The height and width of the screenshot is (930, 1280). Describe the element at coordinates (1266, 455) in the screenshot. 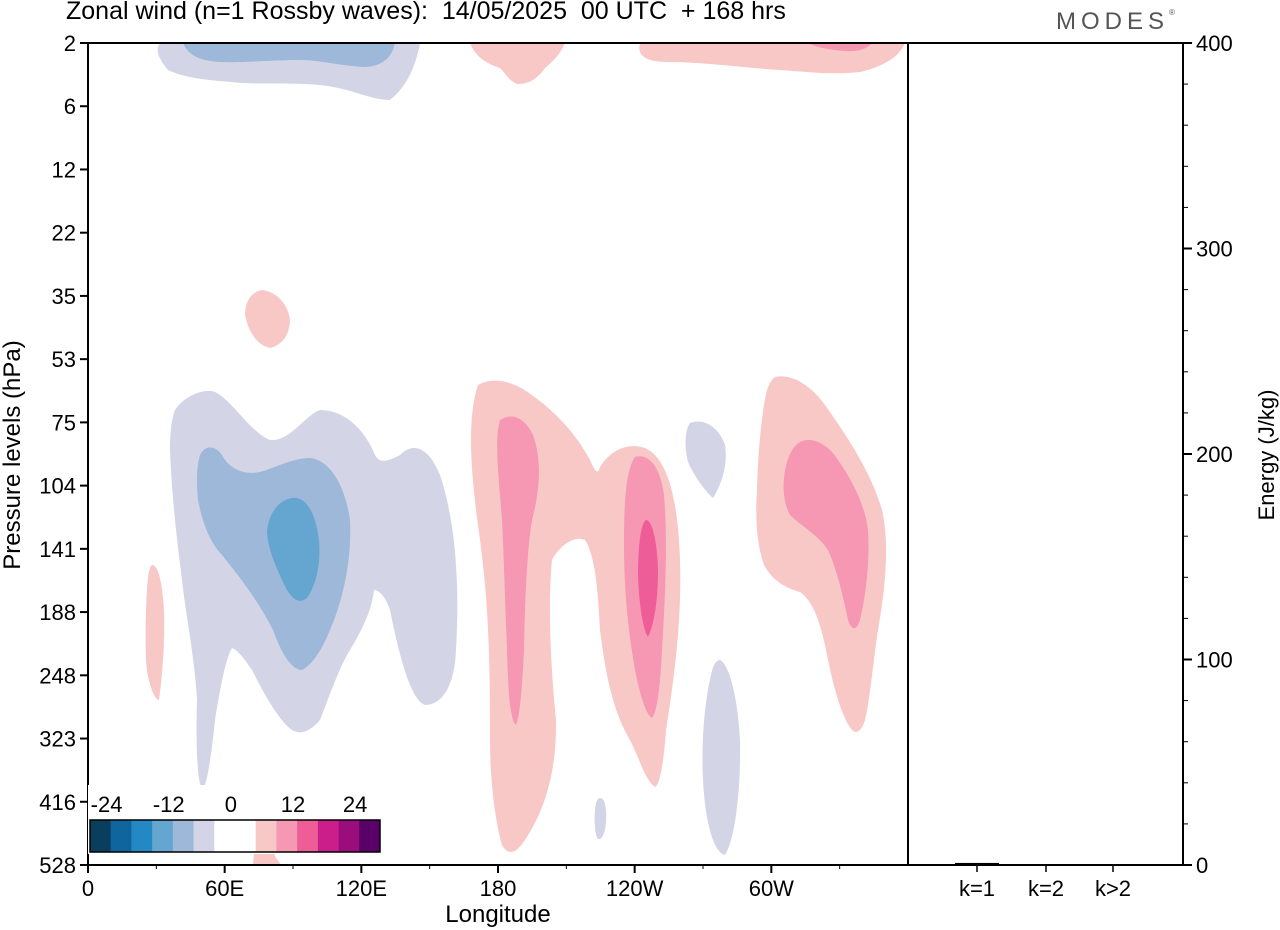

I see `energy-axis-title: Energy (J/kg)` at that location.